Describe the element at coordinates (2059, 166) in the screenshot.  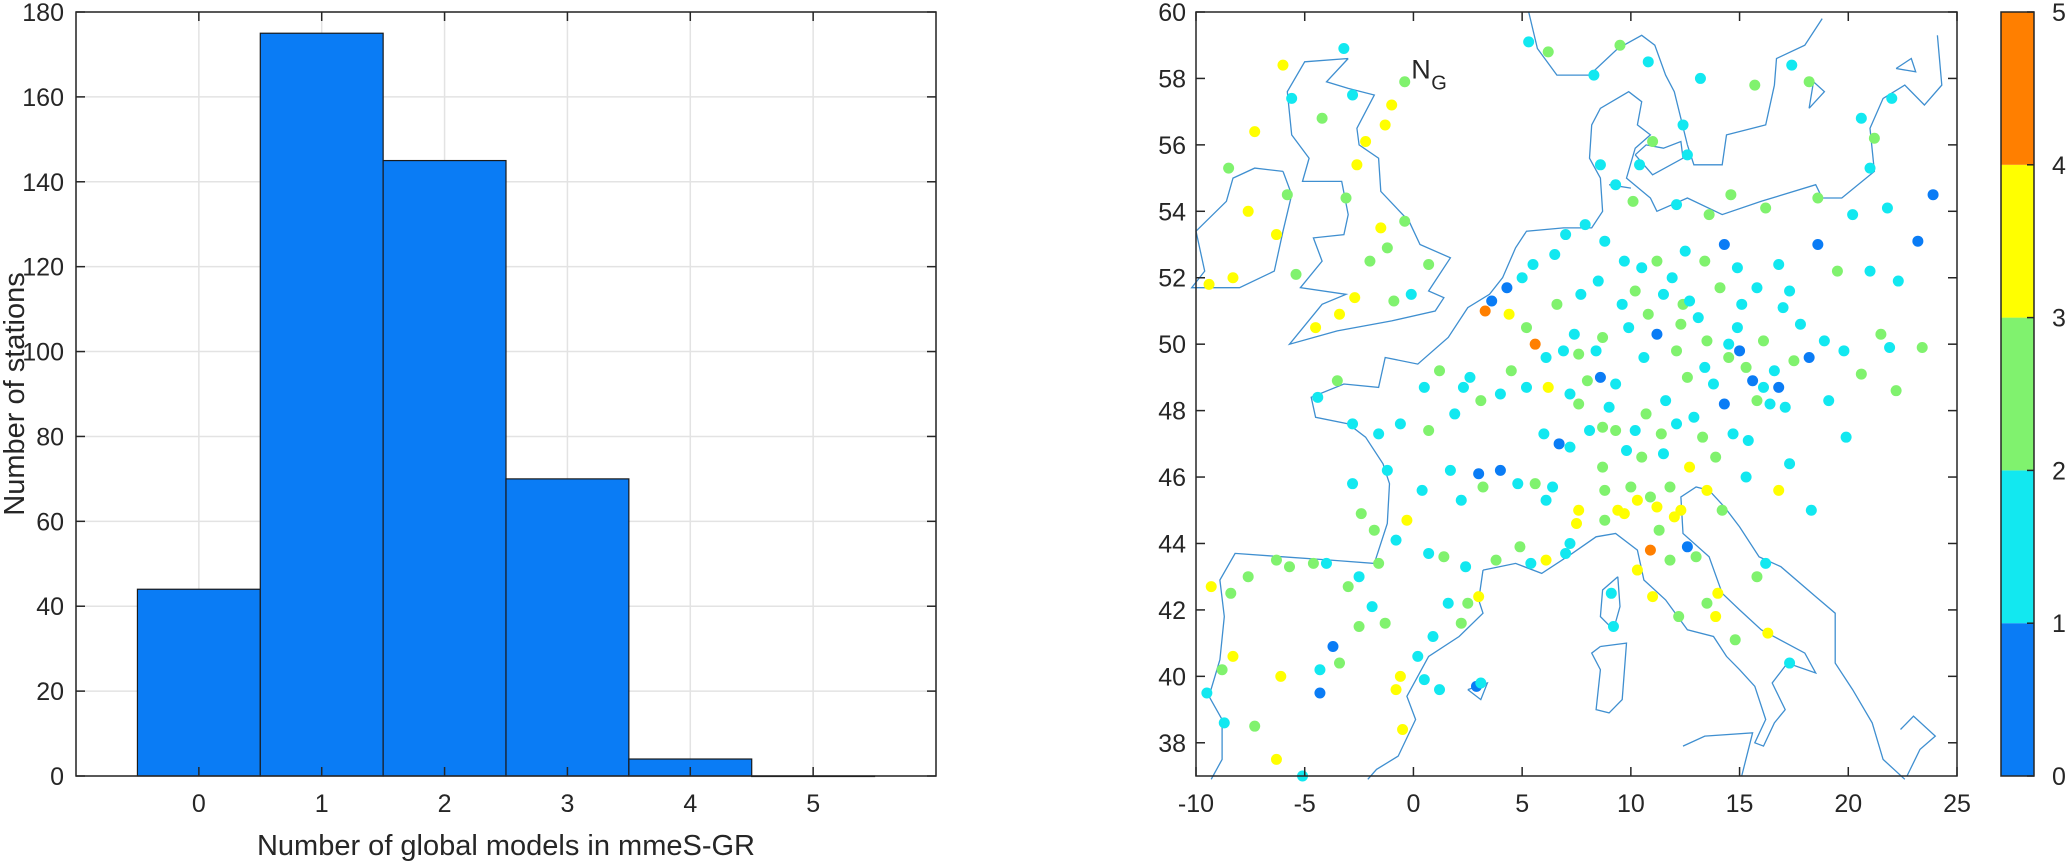
I see `colorbar-tick-label: 4` at that location.